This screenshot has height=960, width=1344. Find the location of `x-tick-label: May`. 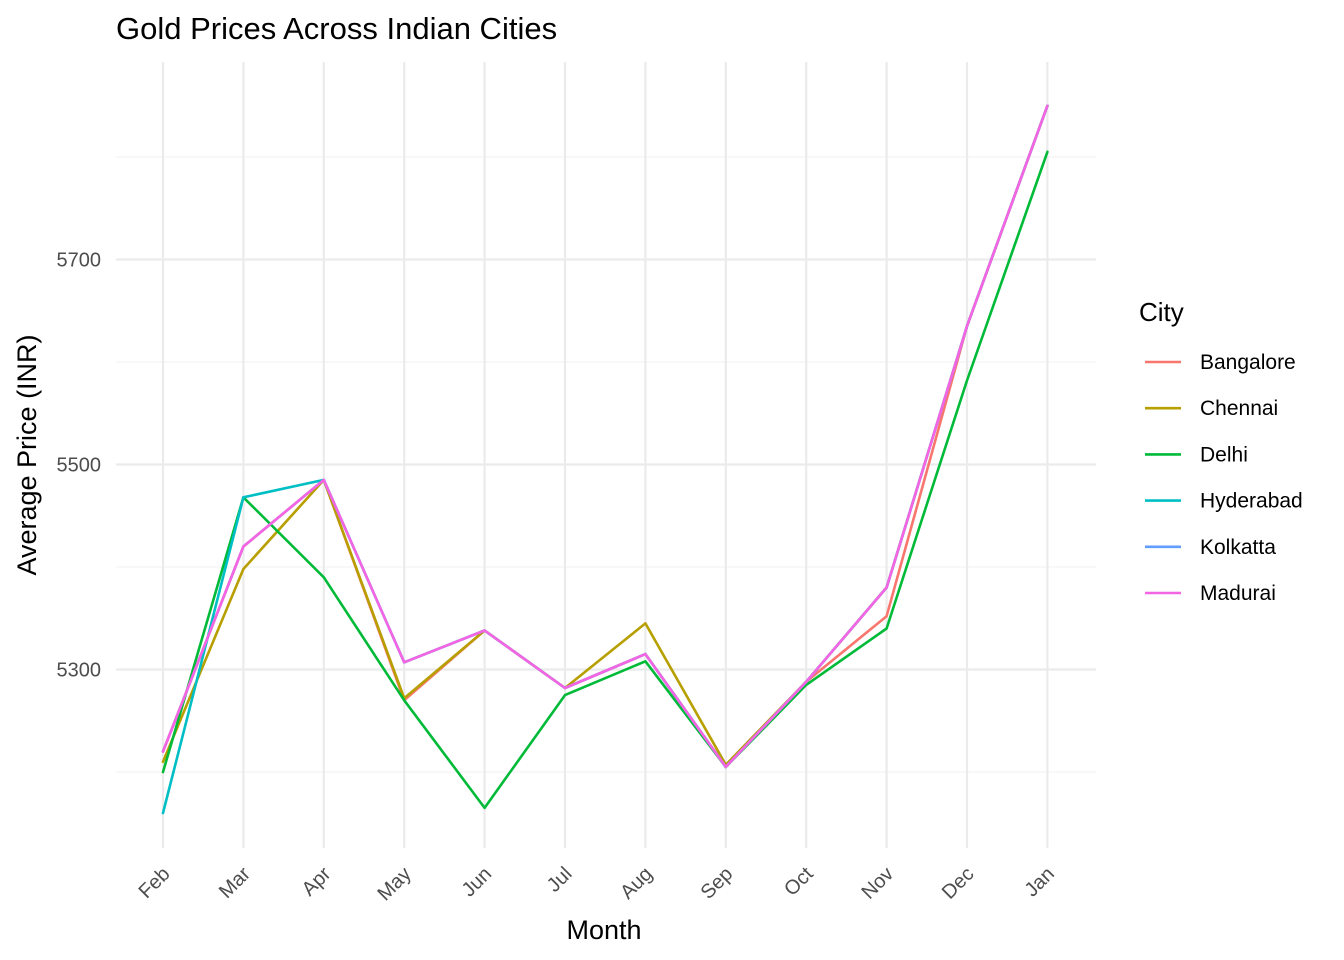

x-tick-label: May is located at coordinates (394, 884).